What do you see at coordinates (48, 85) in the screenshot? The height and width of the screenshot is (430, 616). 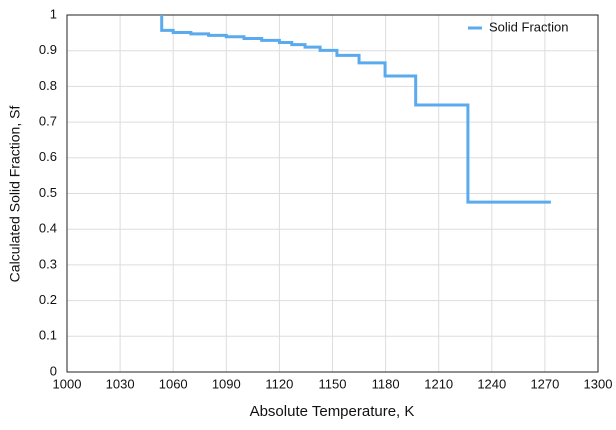 I see `y-tick-label: 0.8` at bounding box center [48, 85].